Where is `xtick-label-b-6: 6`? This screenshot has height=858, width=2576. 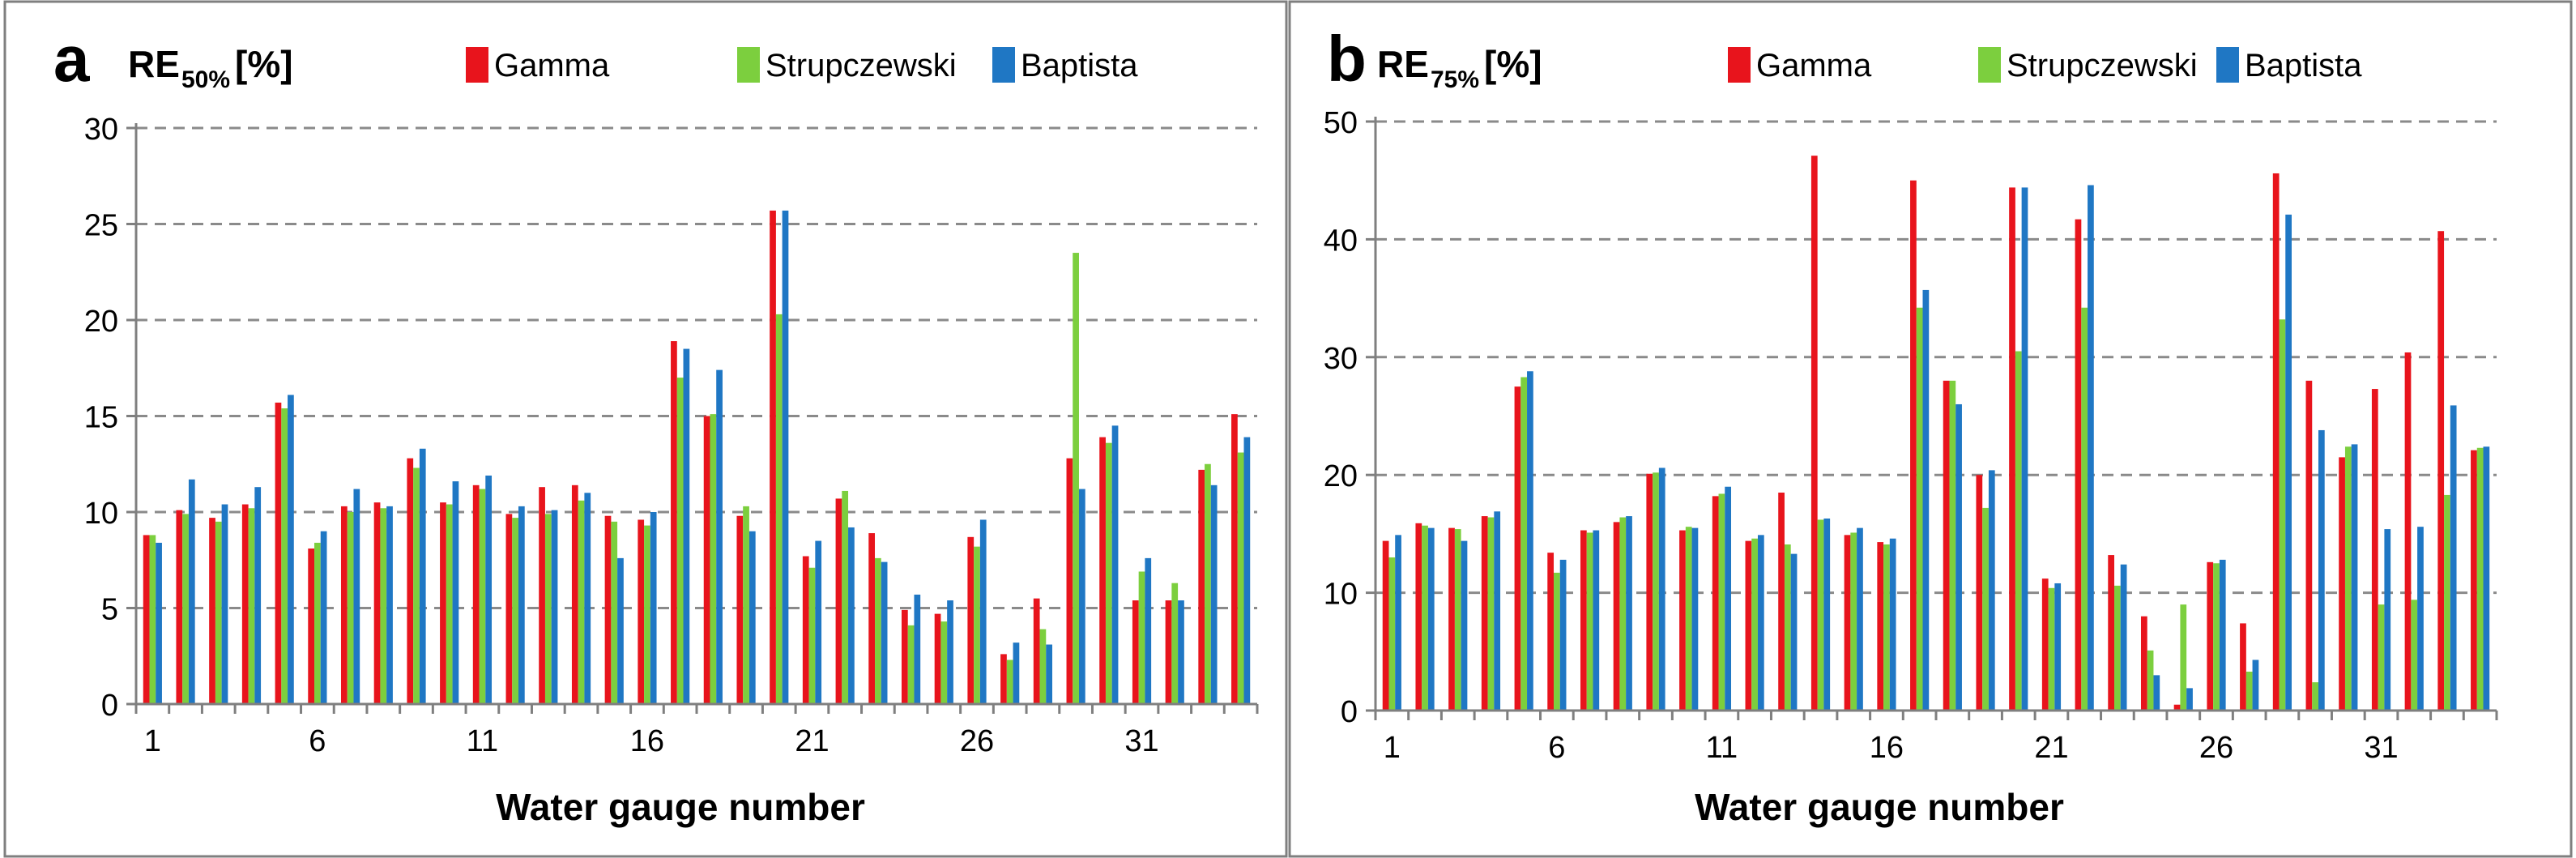
xtick-label-b-6: 6 is located at coordinates (1557, 748).